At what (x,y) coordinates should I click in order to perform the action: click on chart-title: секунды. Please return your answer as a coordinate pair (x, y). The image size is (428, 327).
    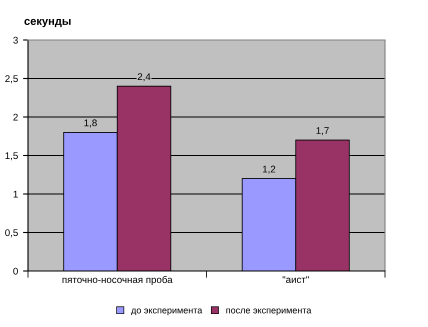
    Looking at the image, I should click on (47, 23).